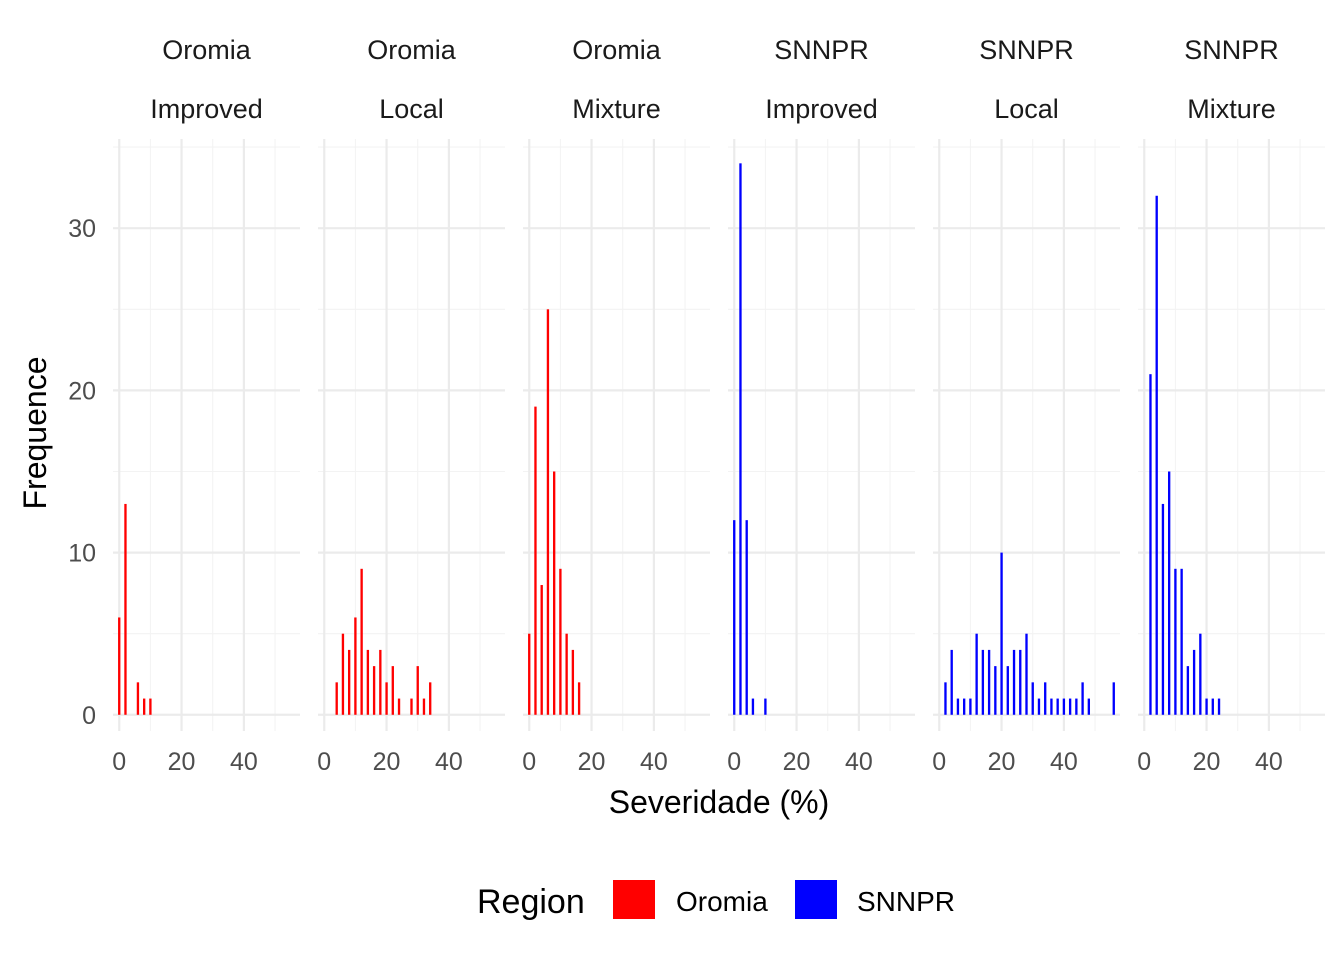 The height and width of the screenshot is (960, 1344). Describe the element at coordinates (722, 901) in the screenshot. I see `legend-label-oromia: Oromia` at that location.